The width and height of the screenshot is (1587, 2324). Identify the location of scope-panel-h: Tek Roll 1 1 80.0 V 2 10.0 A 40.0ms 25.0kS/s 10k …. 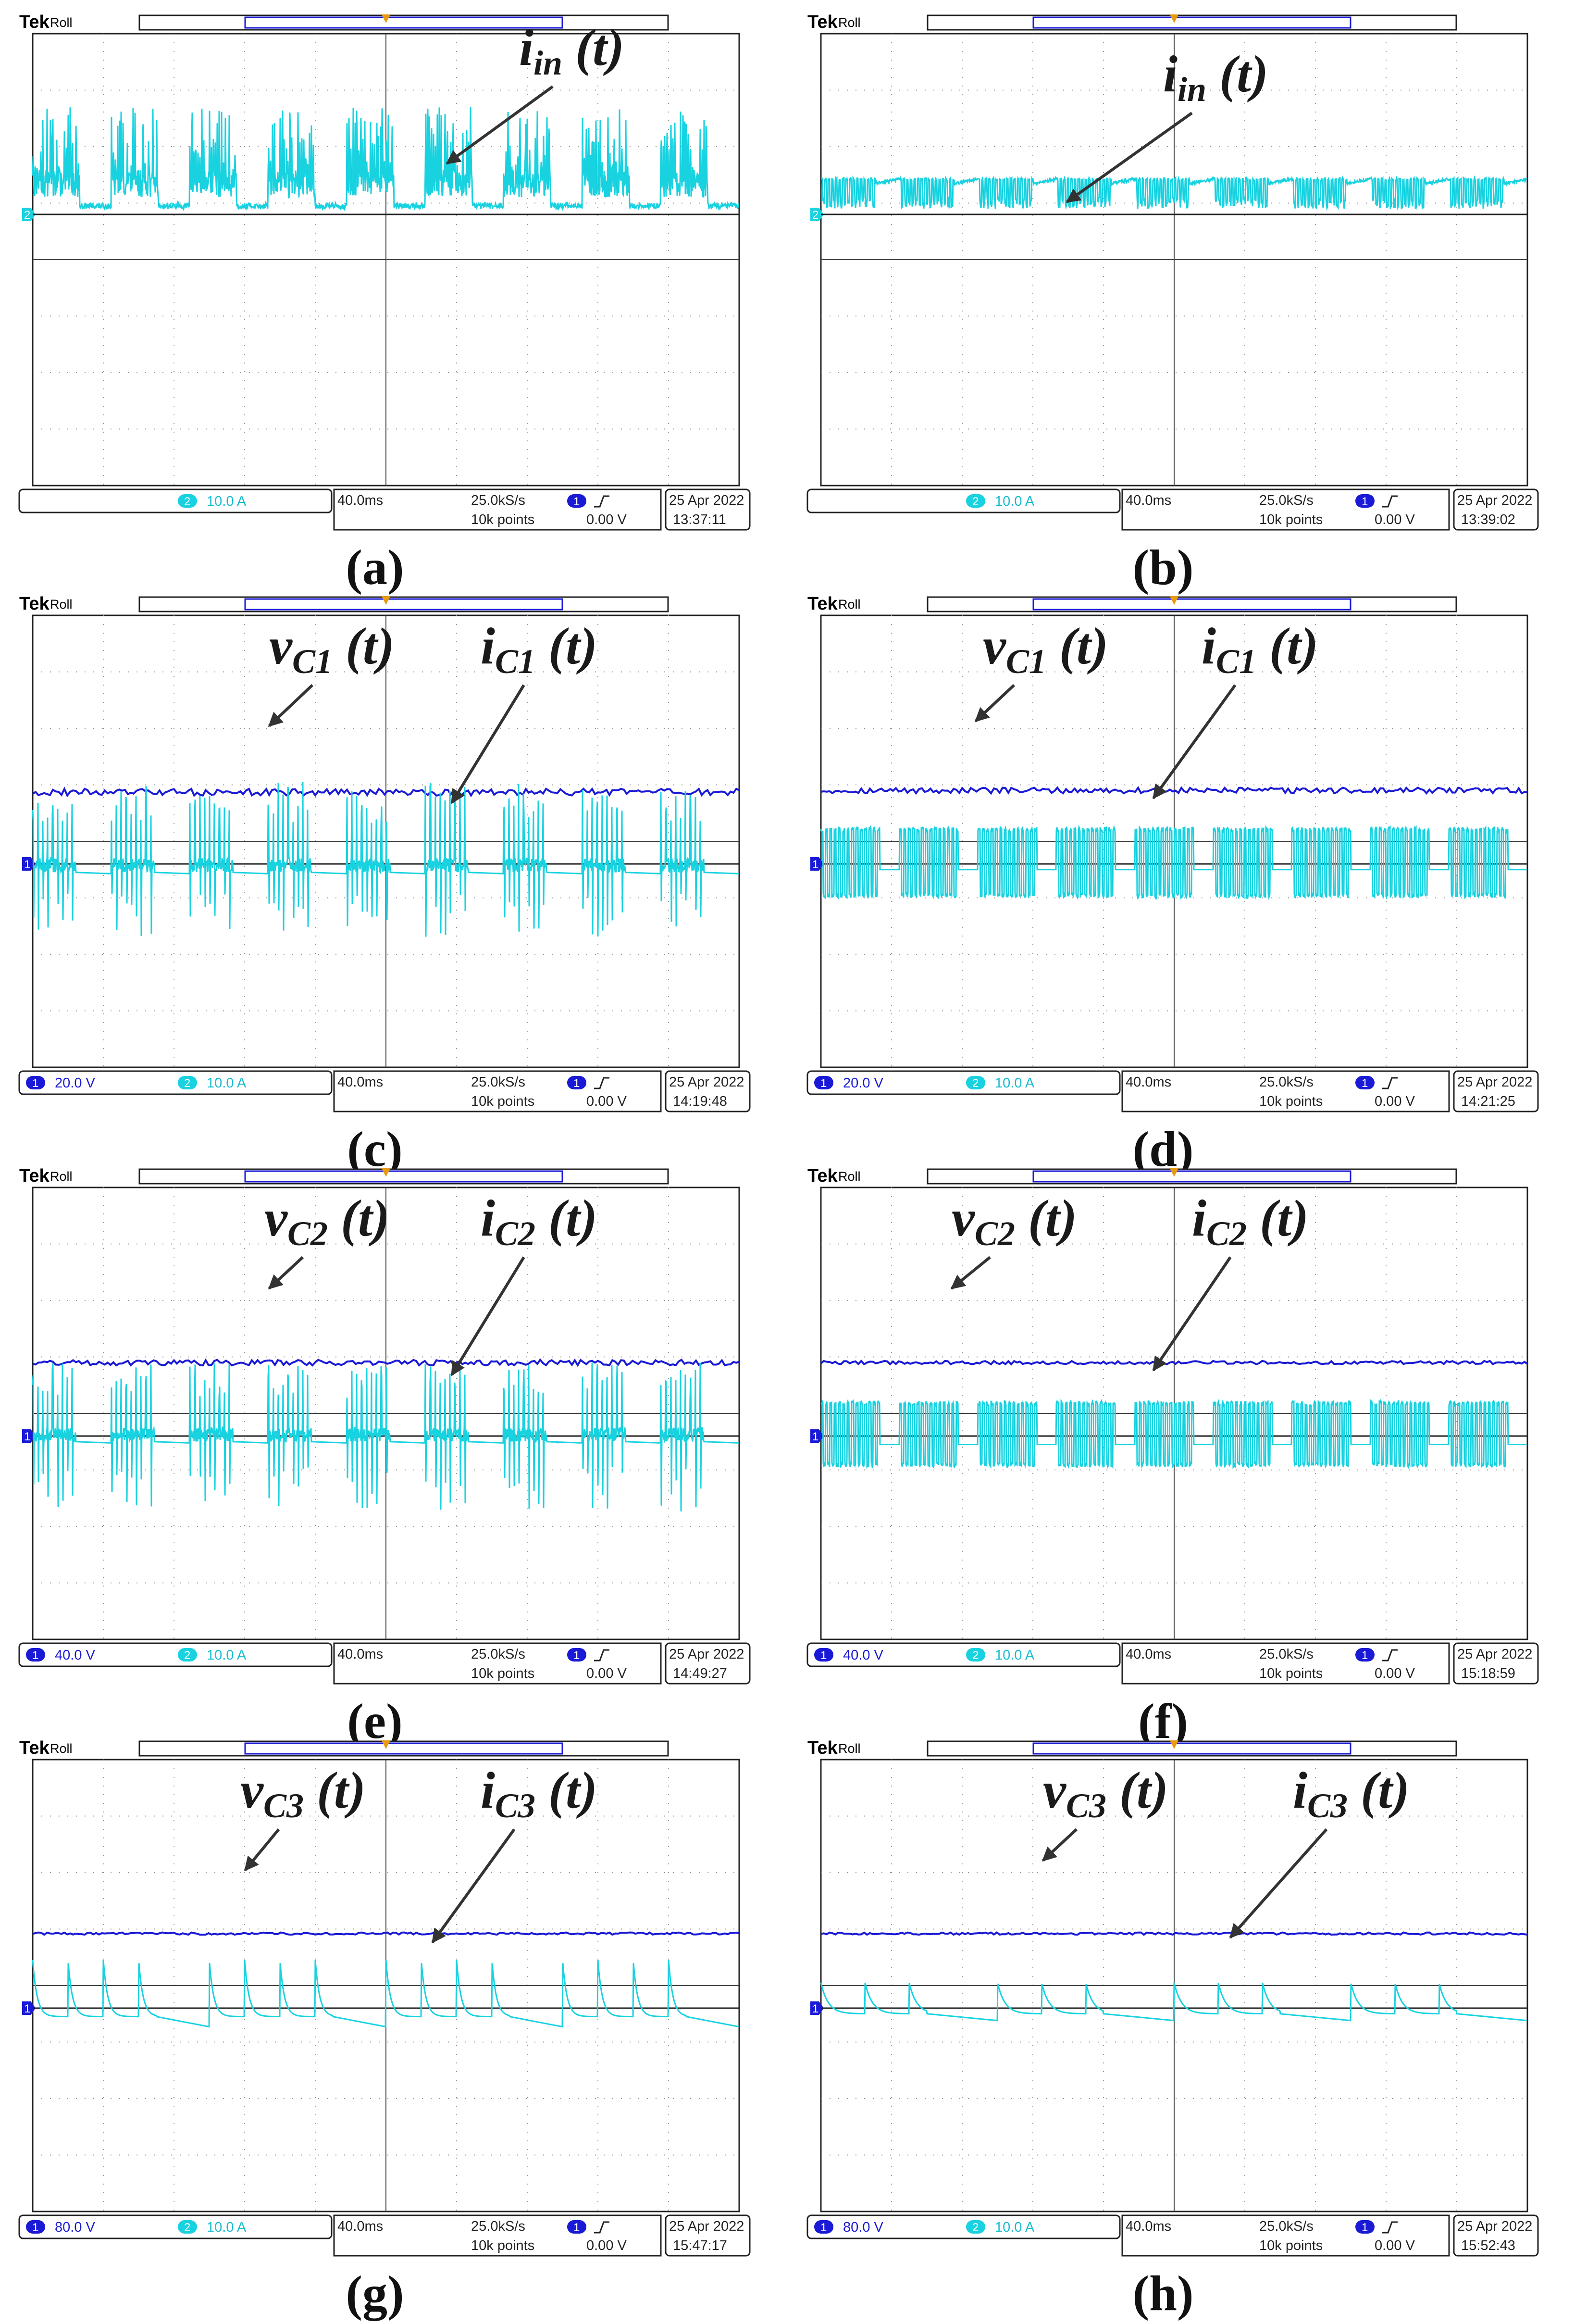
(1172, 2029).